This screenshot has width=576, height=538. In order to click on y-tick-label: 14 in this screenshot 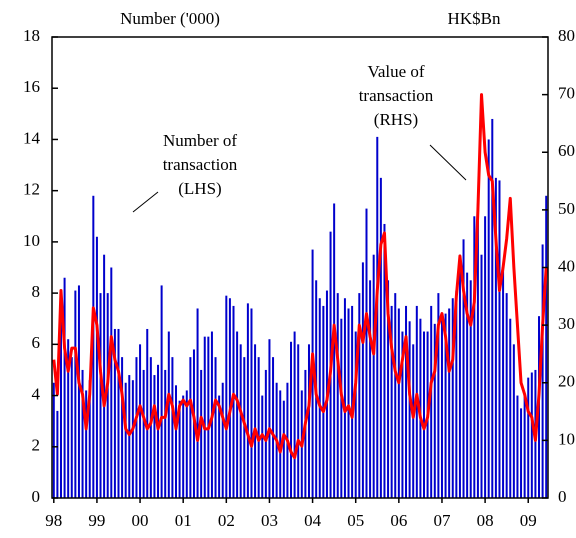, I will do `click(32, 137)`.